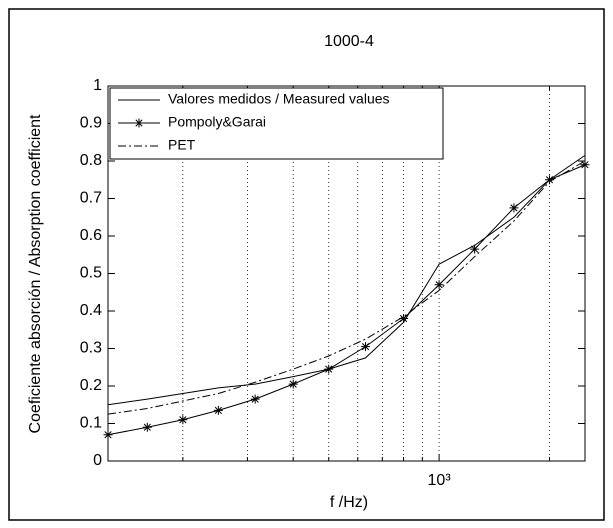 The width and height of the screenshot is (613, 528). What do you see at coordinates (349, 41) in the screenshot?
I see `chart-title: 1000-4` at bounding box center [349, 41].